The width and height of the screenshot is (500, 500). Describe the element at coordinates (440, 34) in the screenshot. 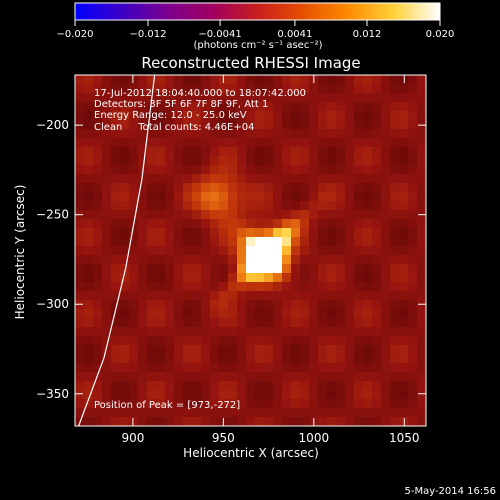

I see `colorbar-tick-label: 0.020` at that location.